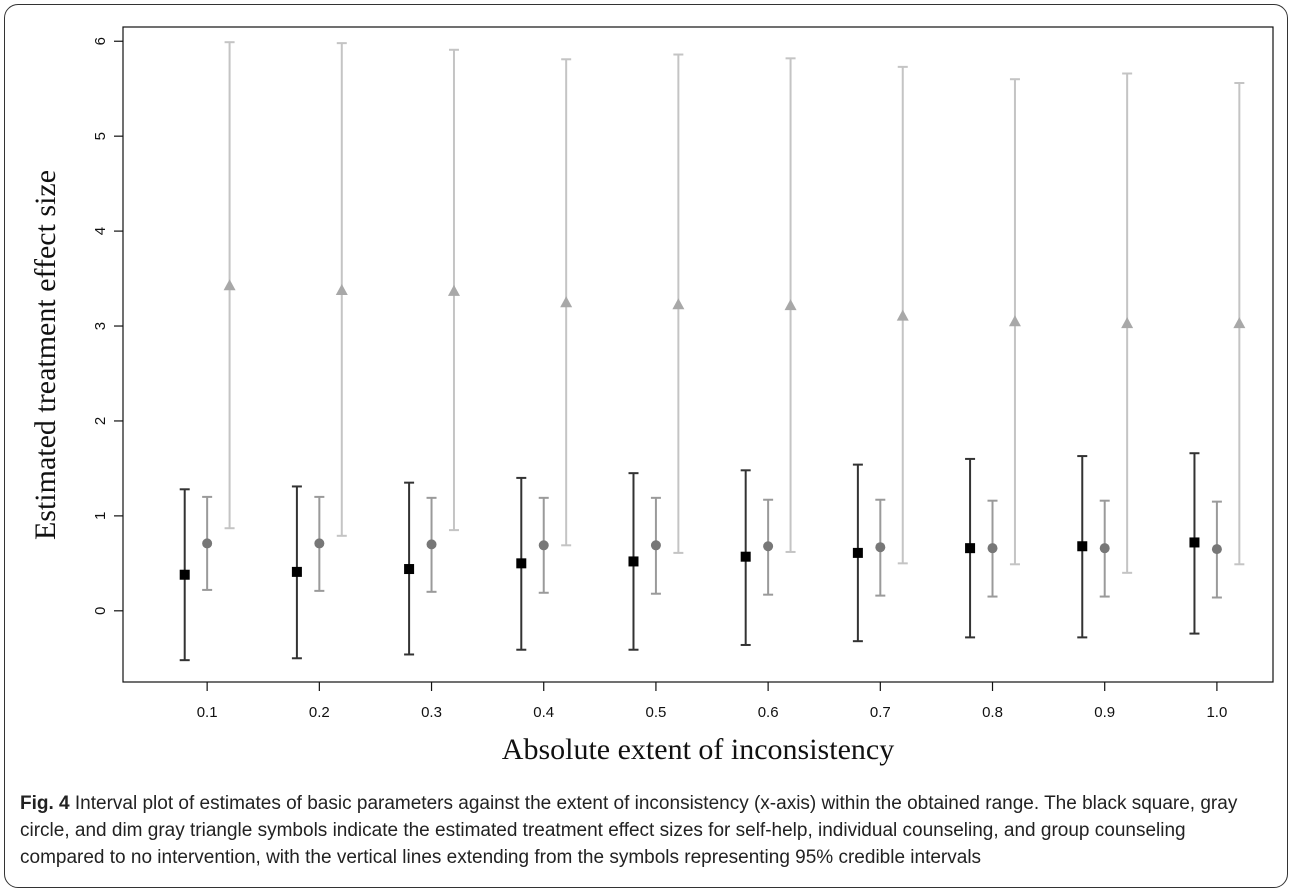  I want to click on y-tick-label: 1, so click(100, 516).